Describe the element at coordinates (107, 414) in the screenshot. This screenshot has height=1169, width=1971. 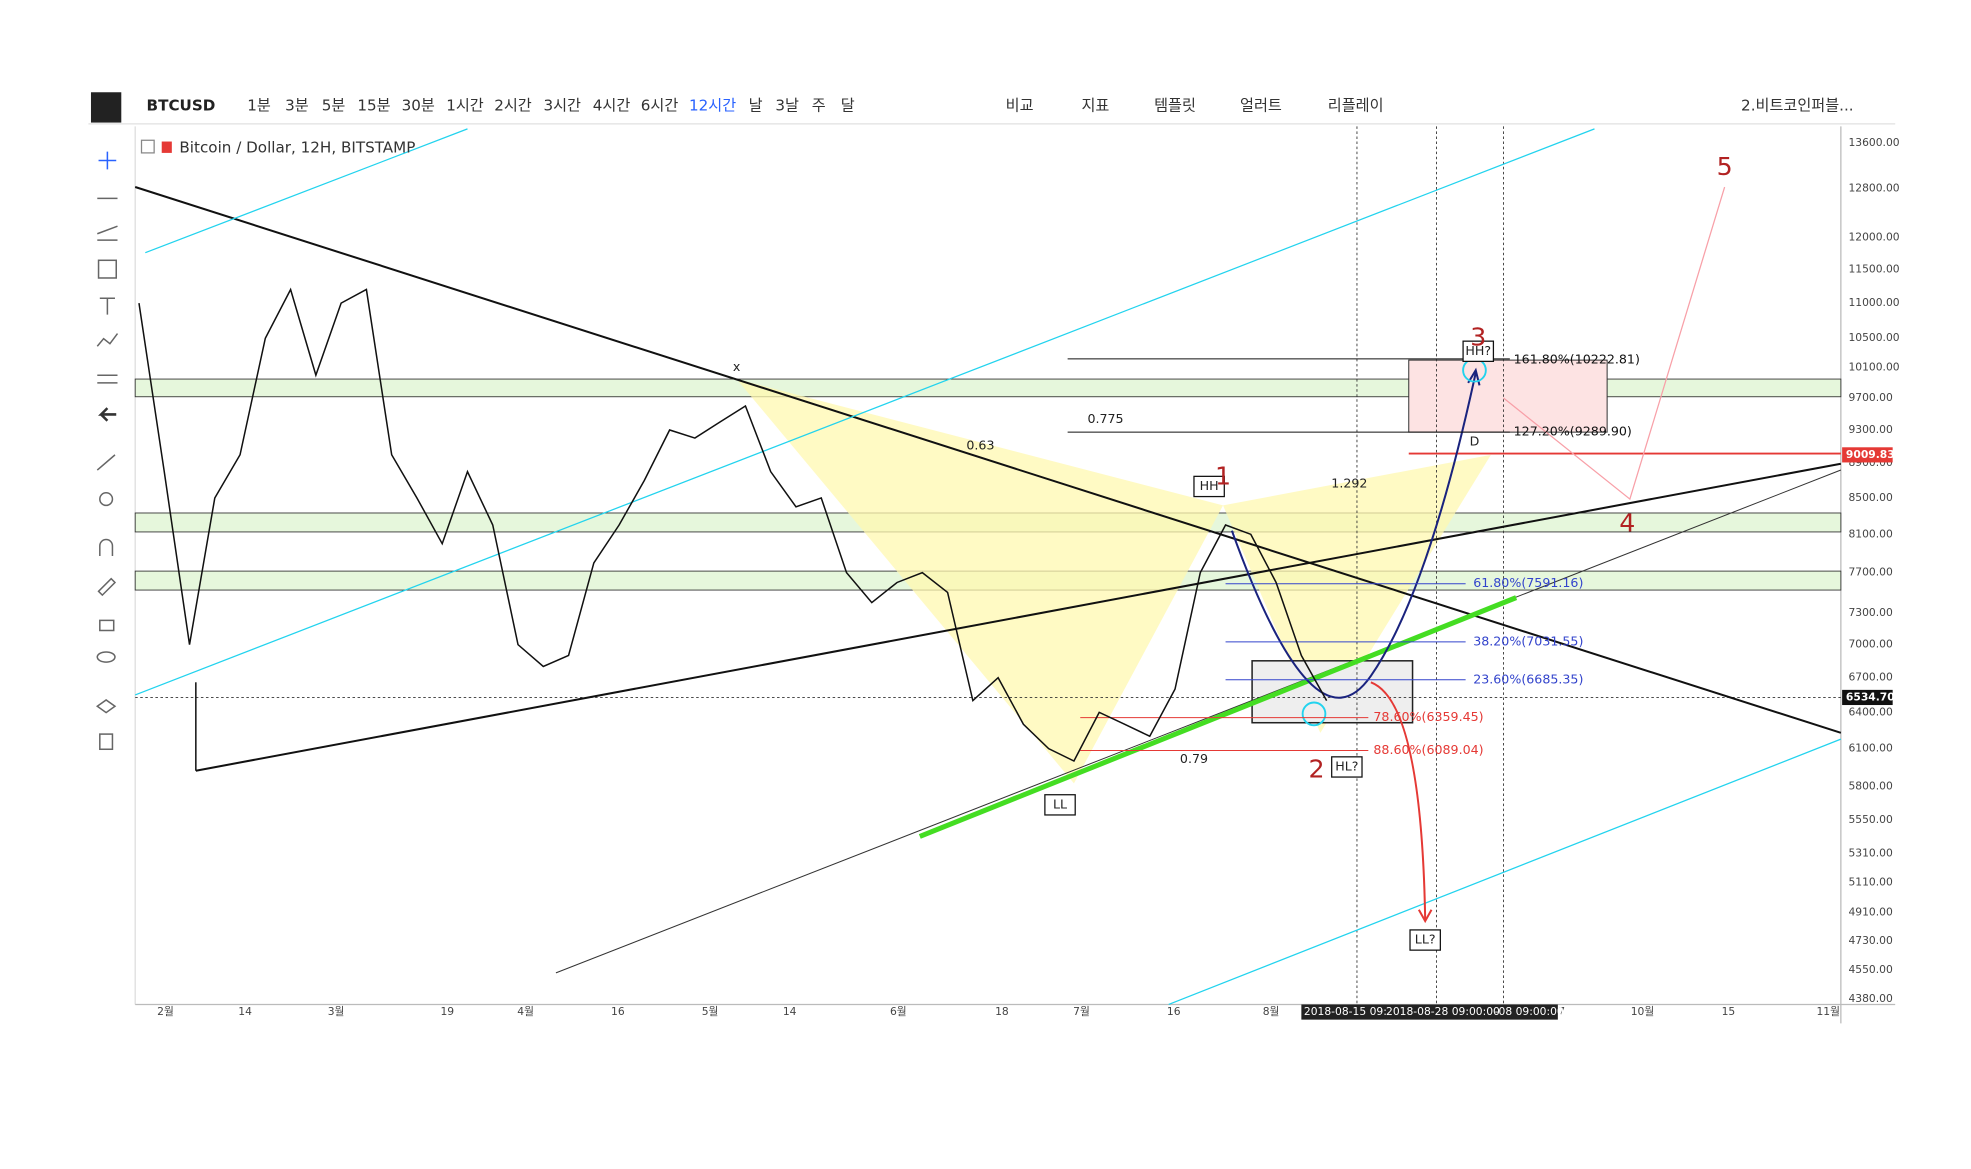
I see `back-tool` at that location.